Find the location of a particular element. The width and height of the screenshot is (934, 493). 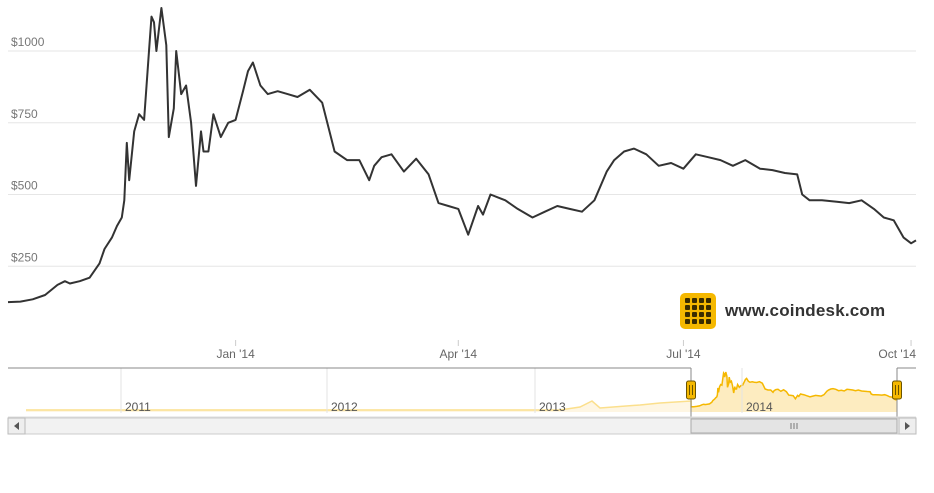

brand-url: www.coindesk.com is located at coordinates (805, 310).